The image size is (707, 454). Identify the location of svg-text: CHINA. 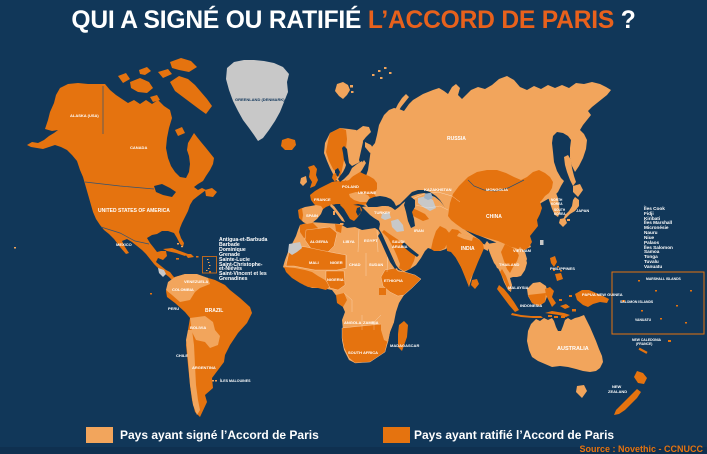
(494, 217).